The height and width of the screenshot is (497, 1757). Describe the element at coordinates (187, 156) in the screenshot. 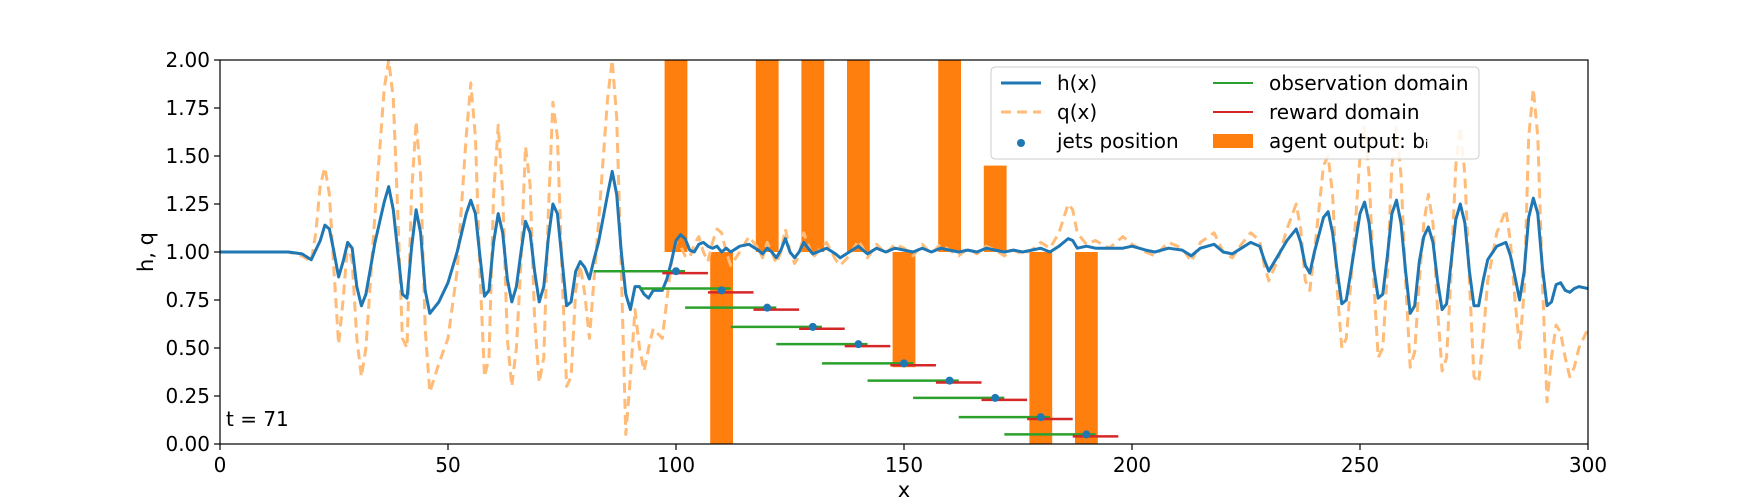

I see `y-tick-label: 1.50` at that location.